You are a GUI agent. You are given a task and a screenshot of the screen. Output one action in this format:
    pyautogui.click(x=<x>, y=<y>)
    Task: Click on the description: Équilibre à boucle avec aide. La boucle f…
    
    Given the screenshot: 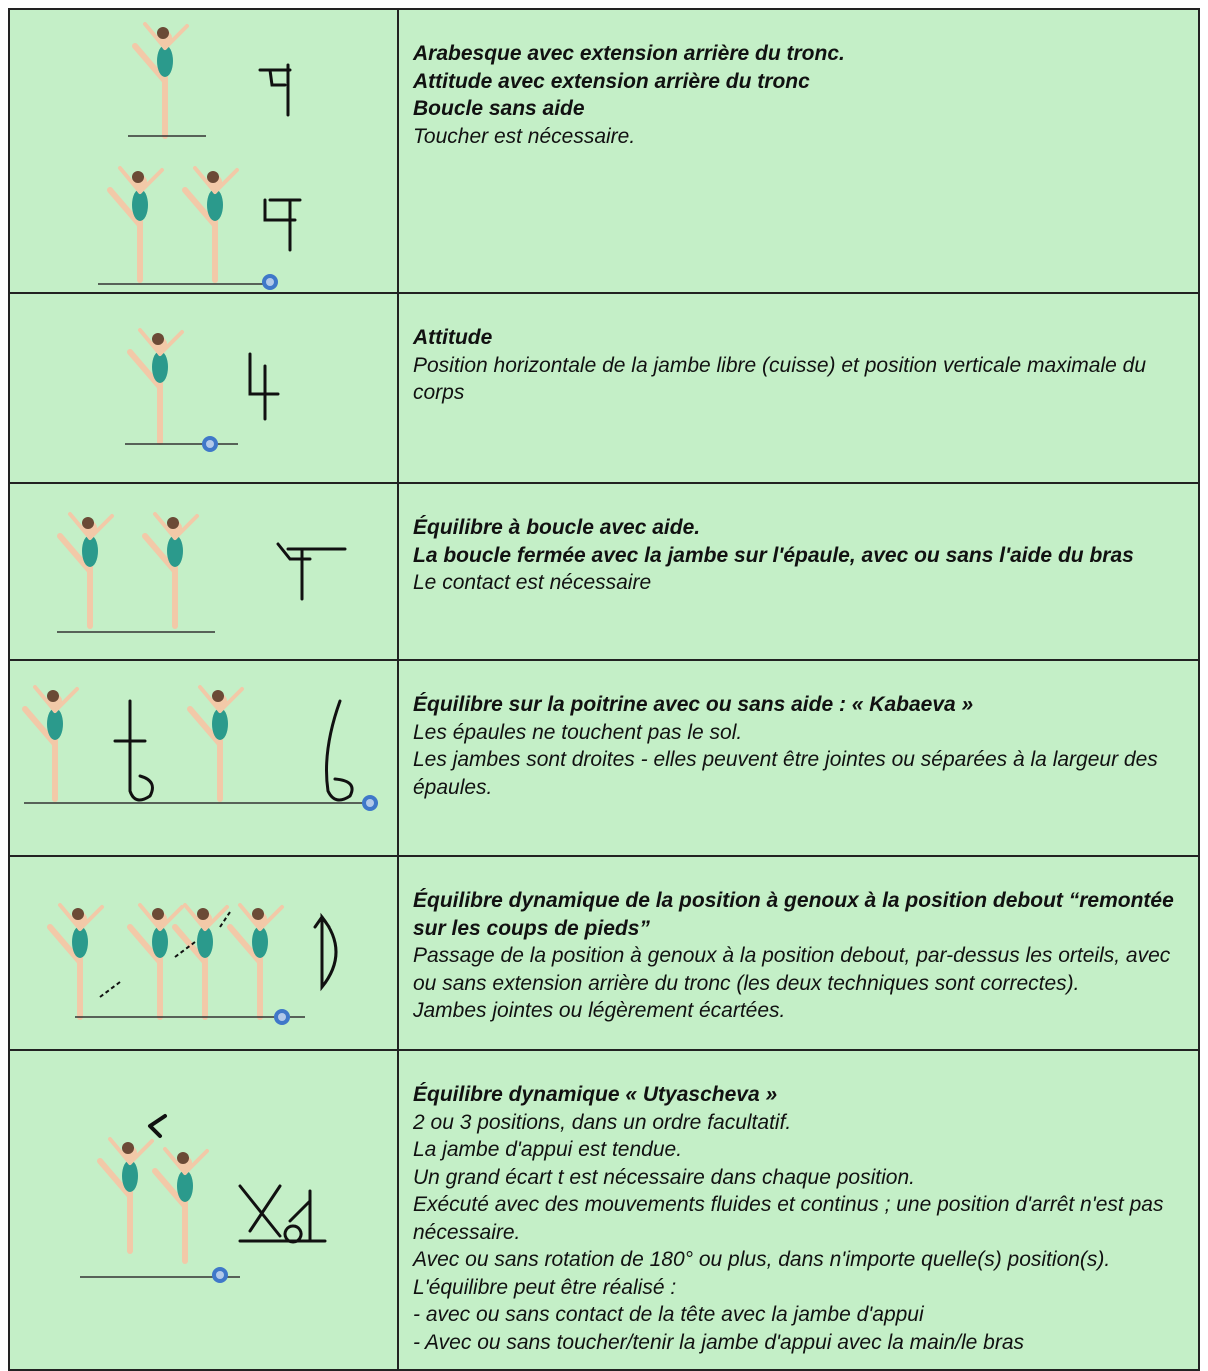 What is the action you would take?
    pyautogui.click(x=798, y=571)
    